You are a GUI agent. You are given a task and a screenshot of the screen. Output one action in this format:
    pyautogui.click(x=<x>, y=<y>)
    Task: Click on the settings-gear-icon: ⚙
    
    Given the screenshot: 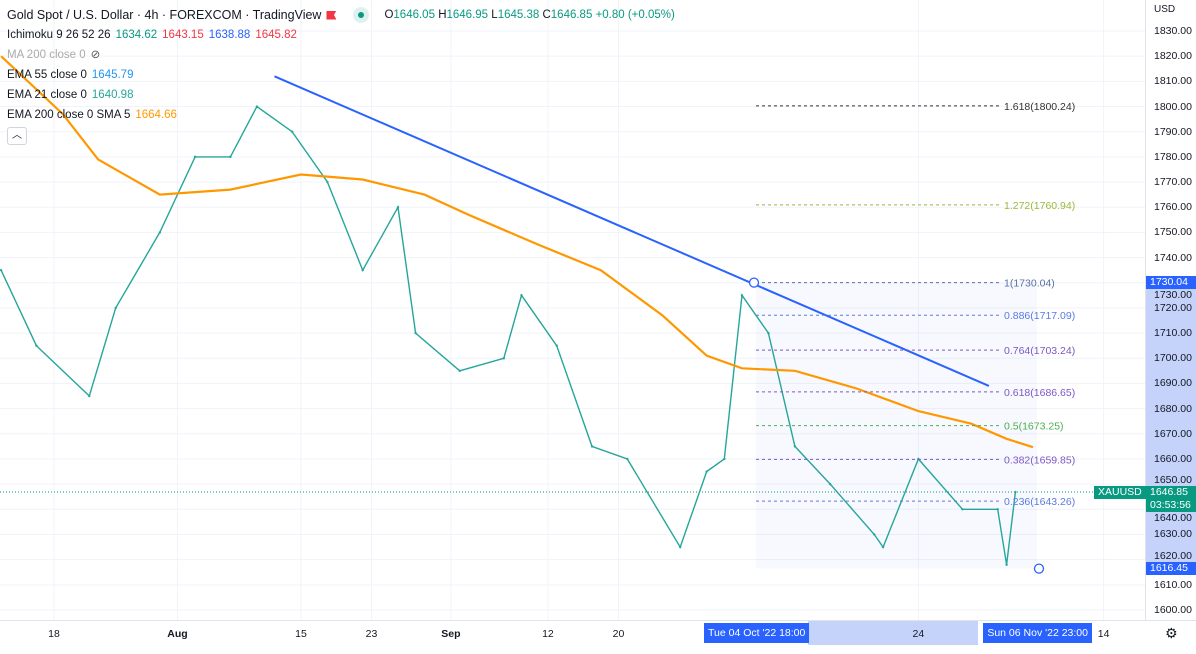 What is the action you would take?
    pyautogui.click(x=1171, y=633)
    